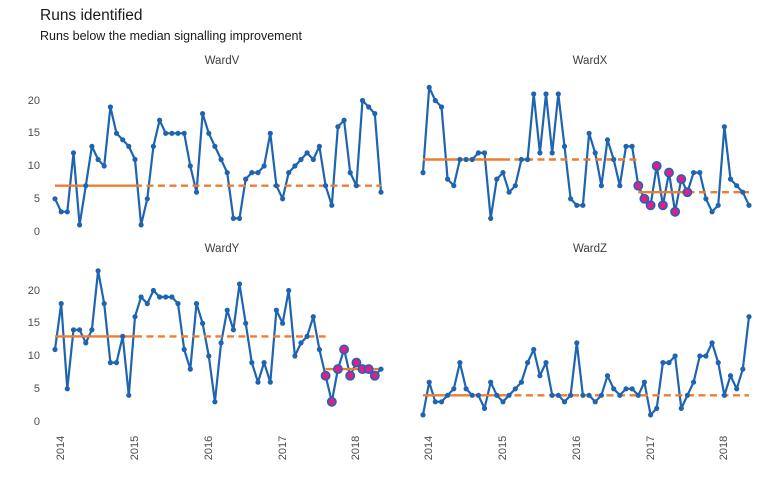  What do you see at coordinates (61, 448) in the screenshot?
I see `x-axis-tick-label: 2014` at bounding box center [61, 448].